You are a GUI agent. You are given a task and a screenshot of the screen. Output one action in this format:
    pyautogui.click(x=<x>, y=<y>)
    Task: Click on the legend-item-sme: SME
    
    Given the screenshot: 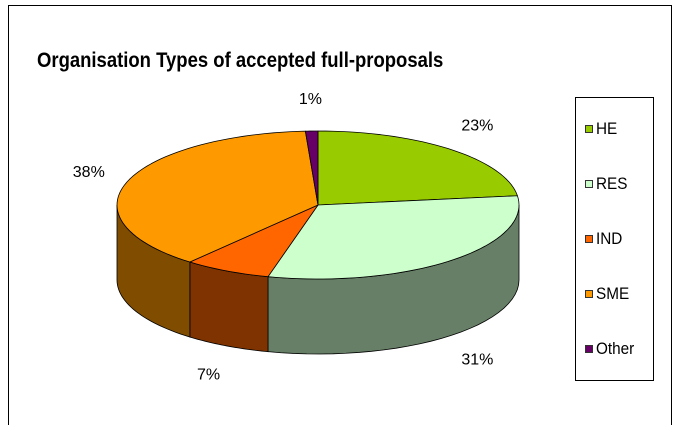 What is the action you would take?
    pyautogui.click(x=609, y=294)
    